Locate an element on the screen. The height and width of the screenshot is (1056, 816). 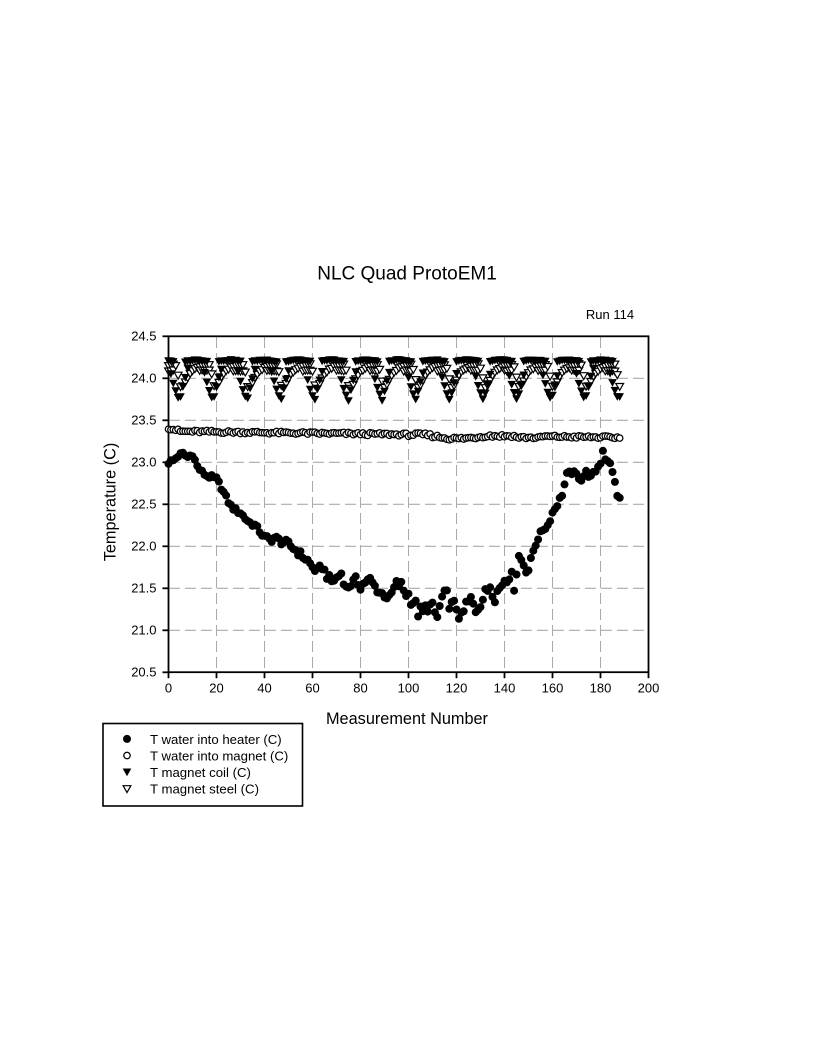
svg-text: 60 is located at coordinates (312, 688).